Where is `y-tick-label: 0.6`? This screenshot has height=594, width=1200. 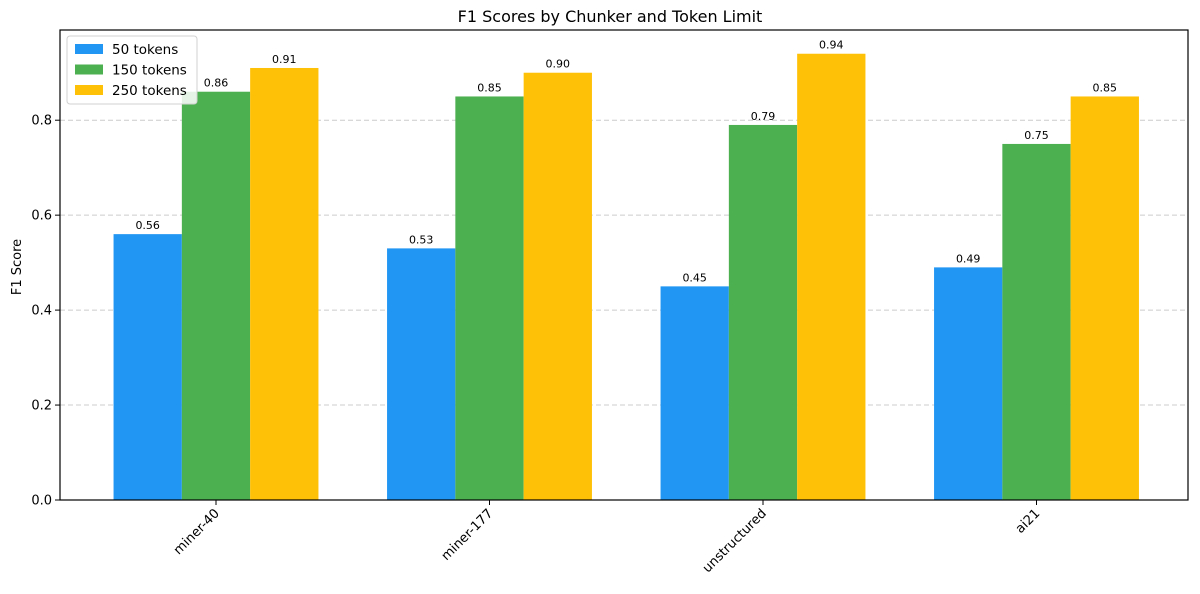 y-tick-label: 0.6 is located at coordinates (41, 216).